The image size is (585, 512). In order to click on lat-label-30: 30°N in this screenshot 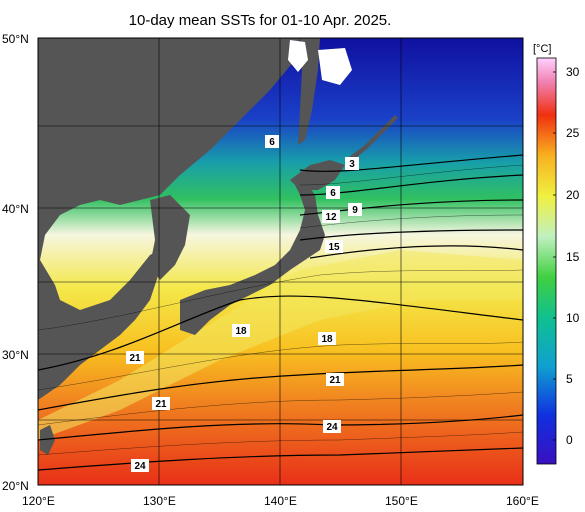, I will do `click(15, 355)`.